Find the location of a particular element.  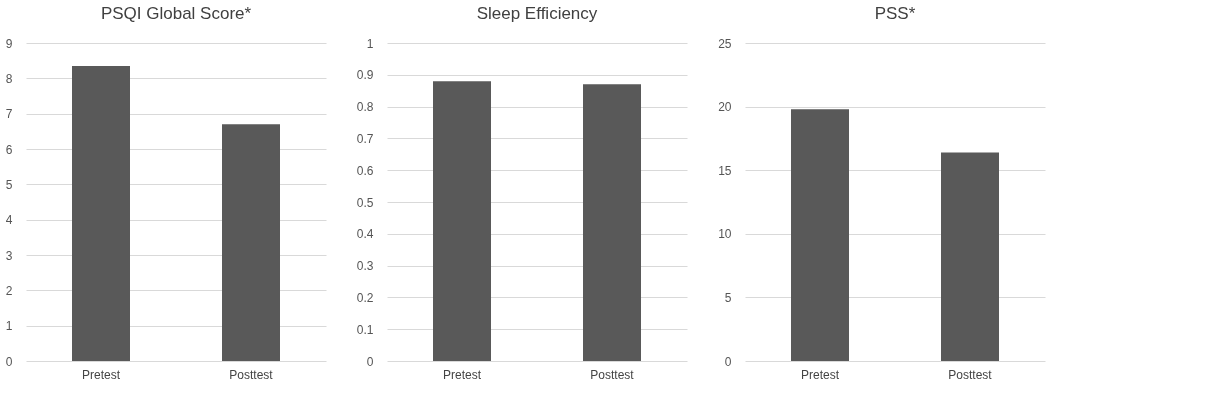

y-tick-label: 0.1 is located at coordinates (365, 329).